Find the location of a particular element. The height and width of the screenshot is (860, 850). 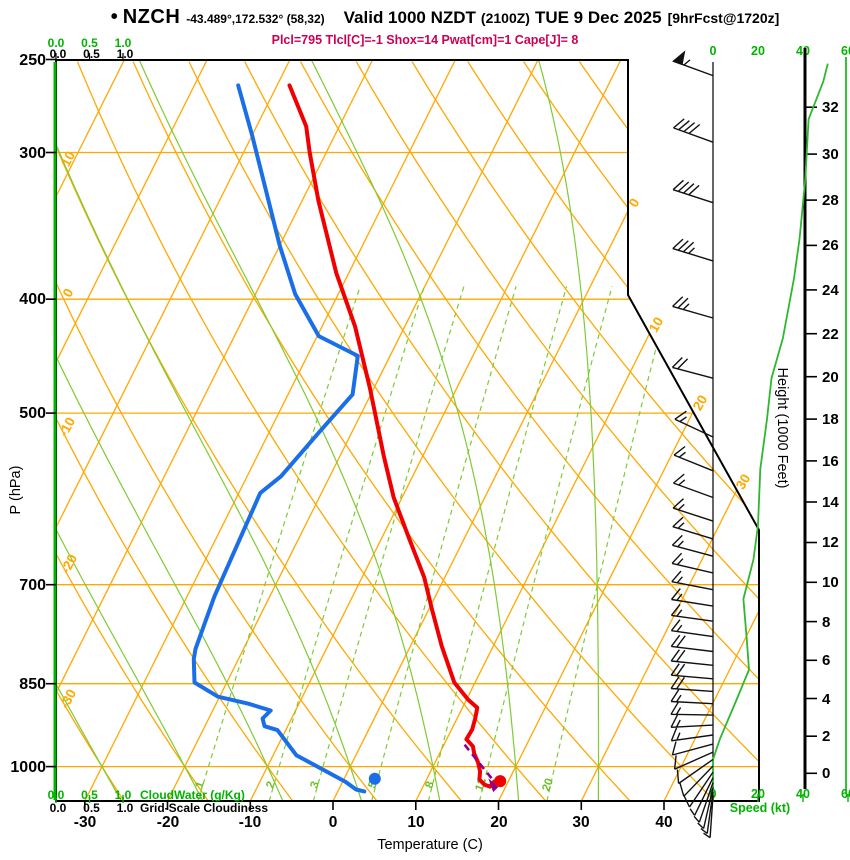

svg-text: CloudWater (g/Kg) is located at coordinates (192, 795).